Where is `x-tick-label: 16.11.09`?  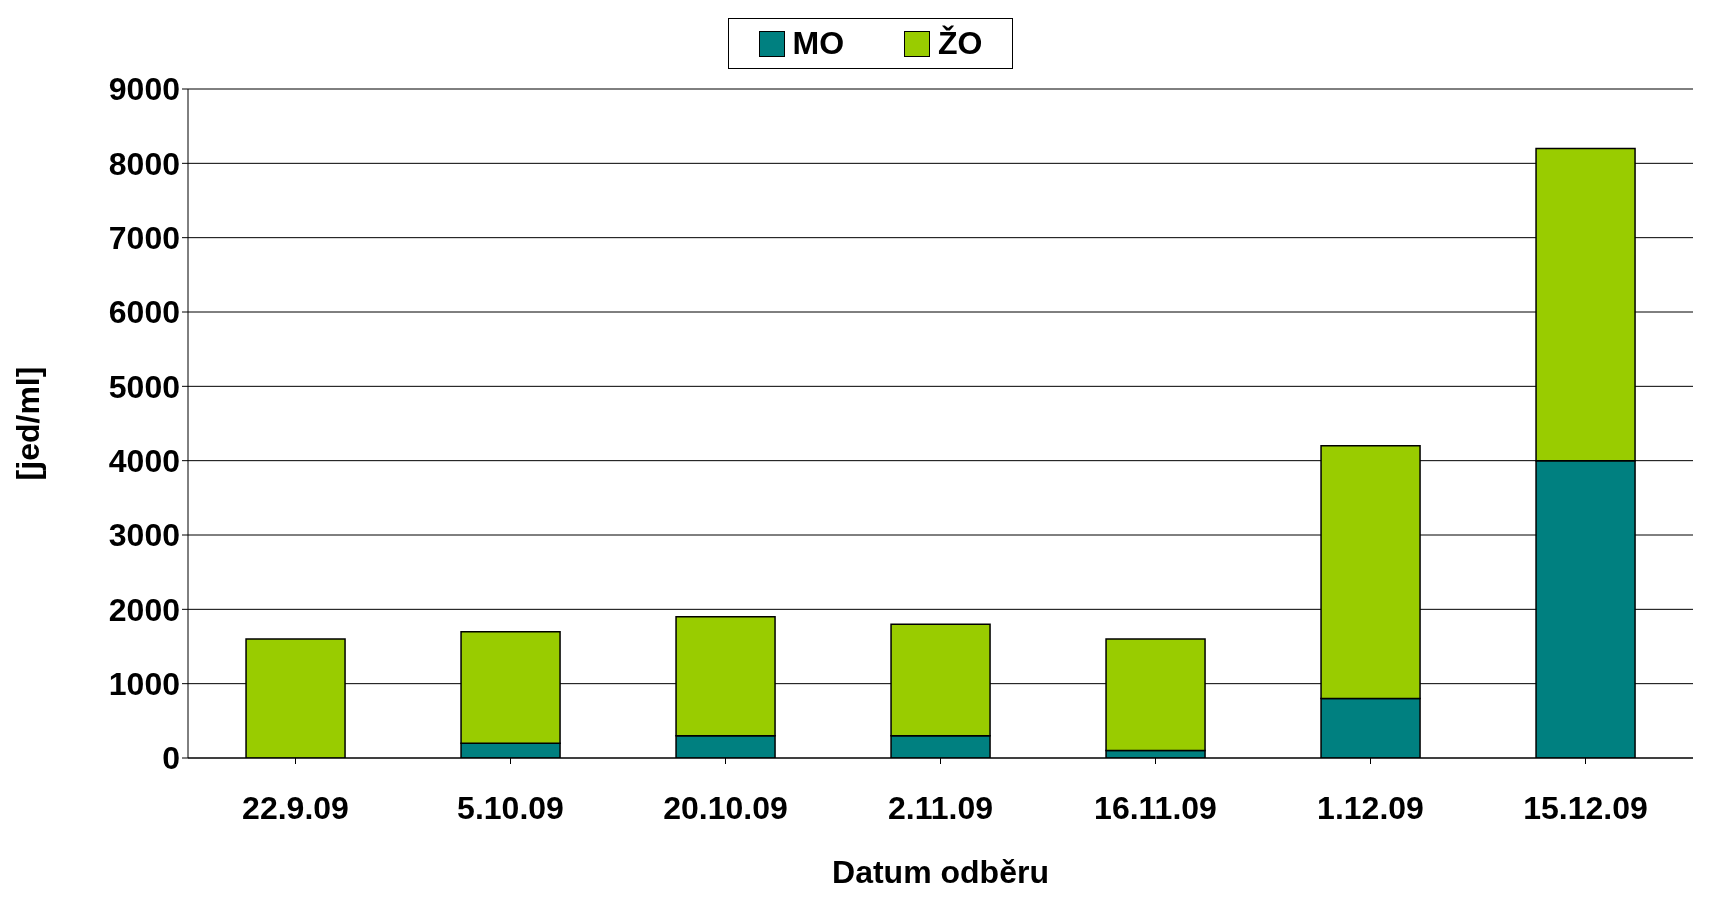
x-tick-label: 16.11.09 is located at coordinates (1155, 807).